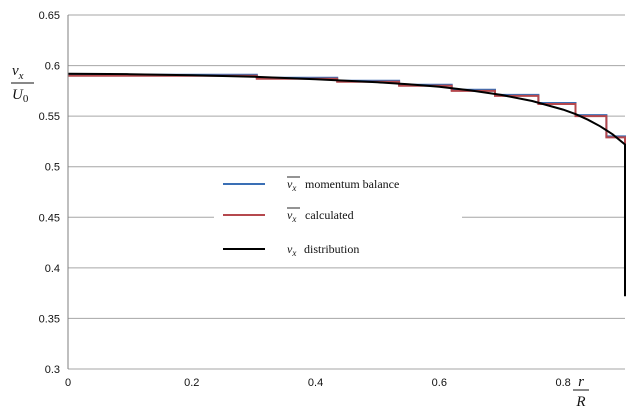 The width and height of the screenshot is (626, 409). Describe the element at coordinates (581, 382) in the screenshot. I see `x-axis-label-numerator: r` at that location.